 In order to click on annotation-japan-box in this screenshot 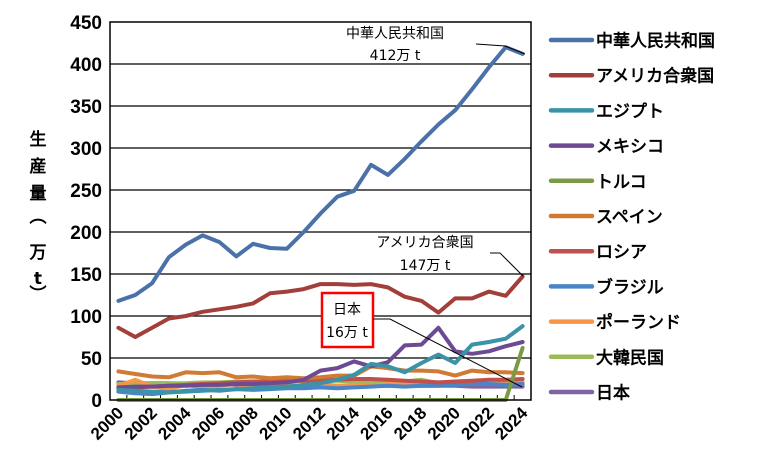, I will do `click(347, 320)`.